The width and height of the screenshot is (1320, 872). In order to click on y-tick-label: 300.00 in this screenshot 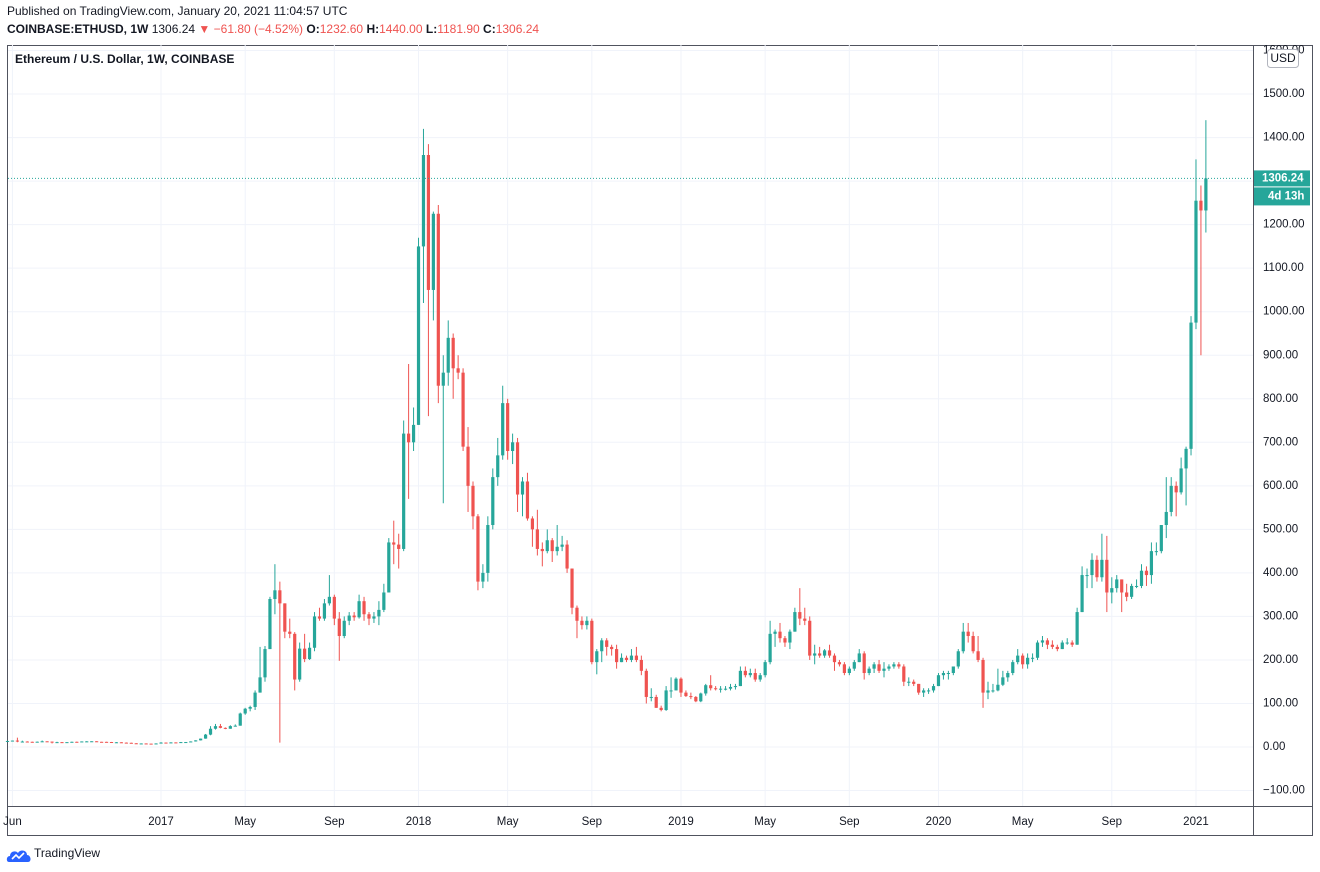, I will do `click(1280, 616)`.